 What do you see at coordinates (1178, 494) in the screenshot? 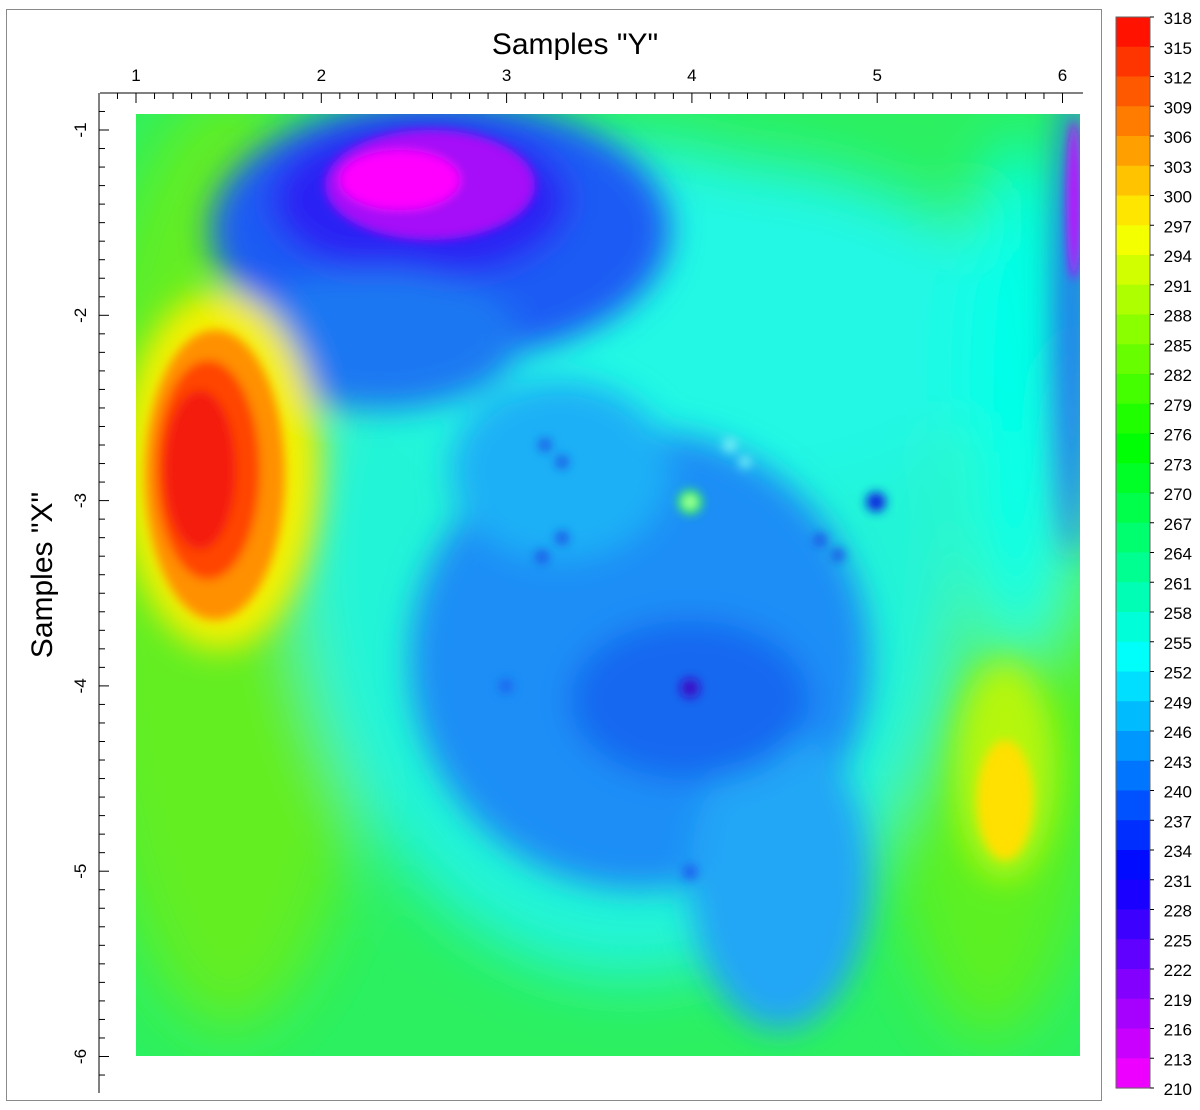
I see `colorbar-label: 270` at bounding box center [1178, 494].